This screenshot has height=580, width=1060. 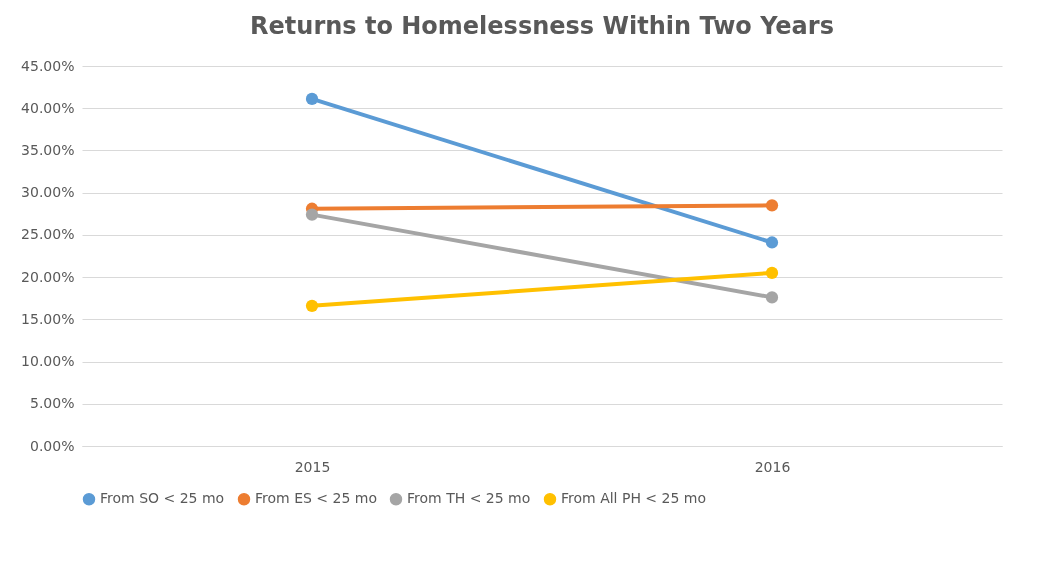 I want to click on y-tick-label: 45.00%, so click(x=48, y=65).